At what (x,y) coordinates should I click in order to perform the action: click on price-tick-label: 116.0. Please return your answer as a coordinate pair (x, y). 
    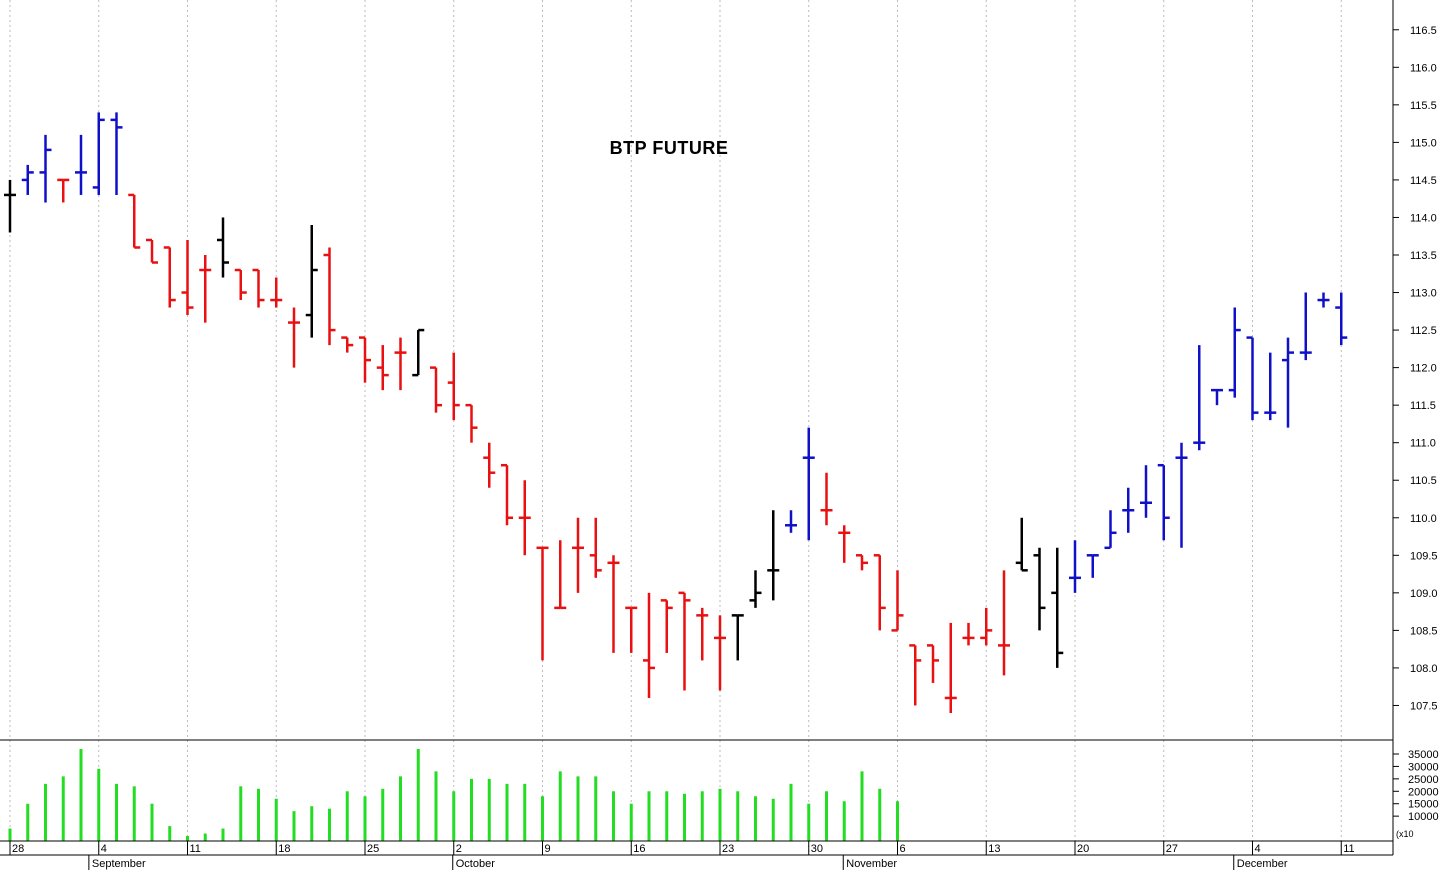
    Looking at the image, I should click on (1423, 68).